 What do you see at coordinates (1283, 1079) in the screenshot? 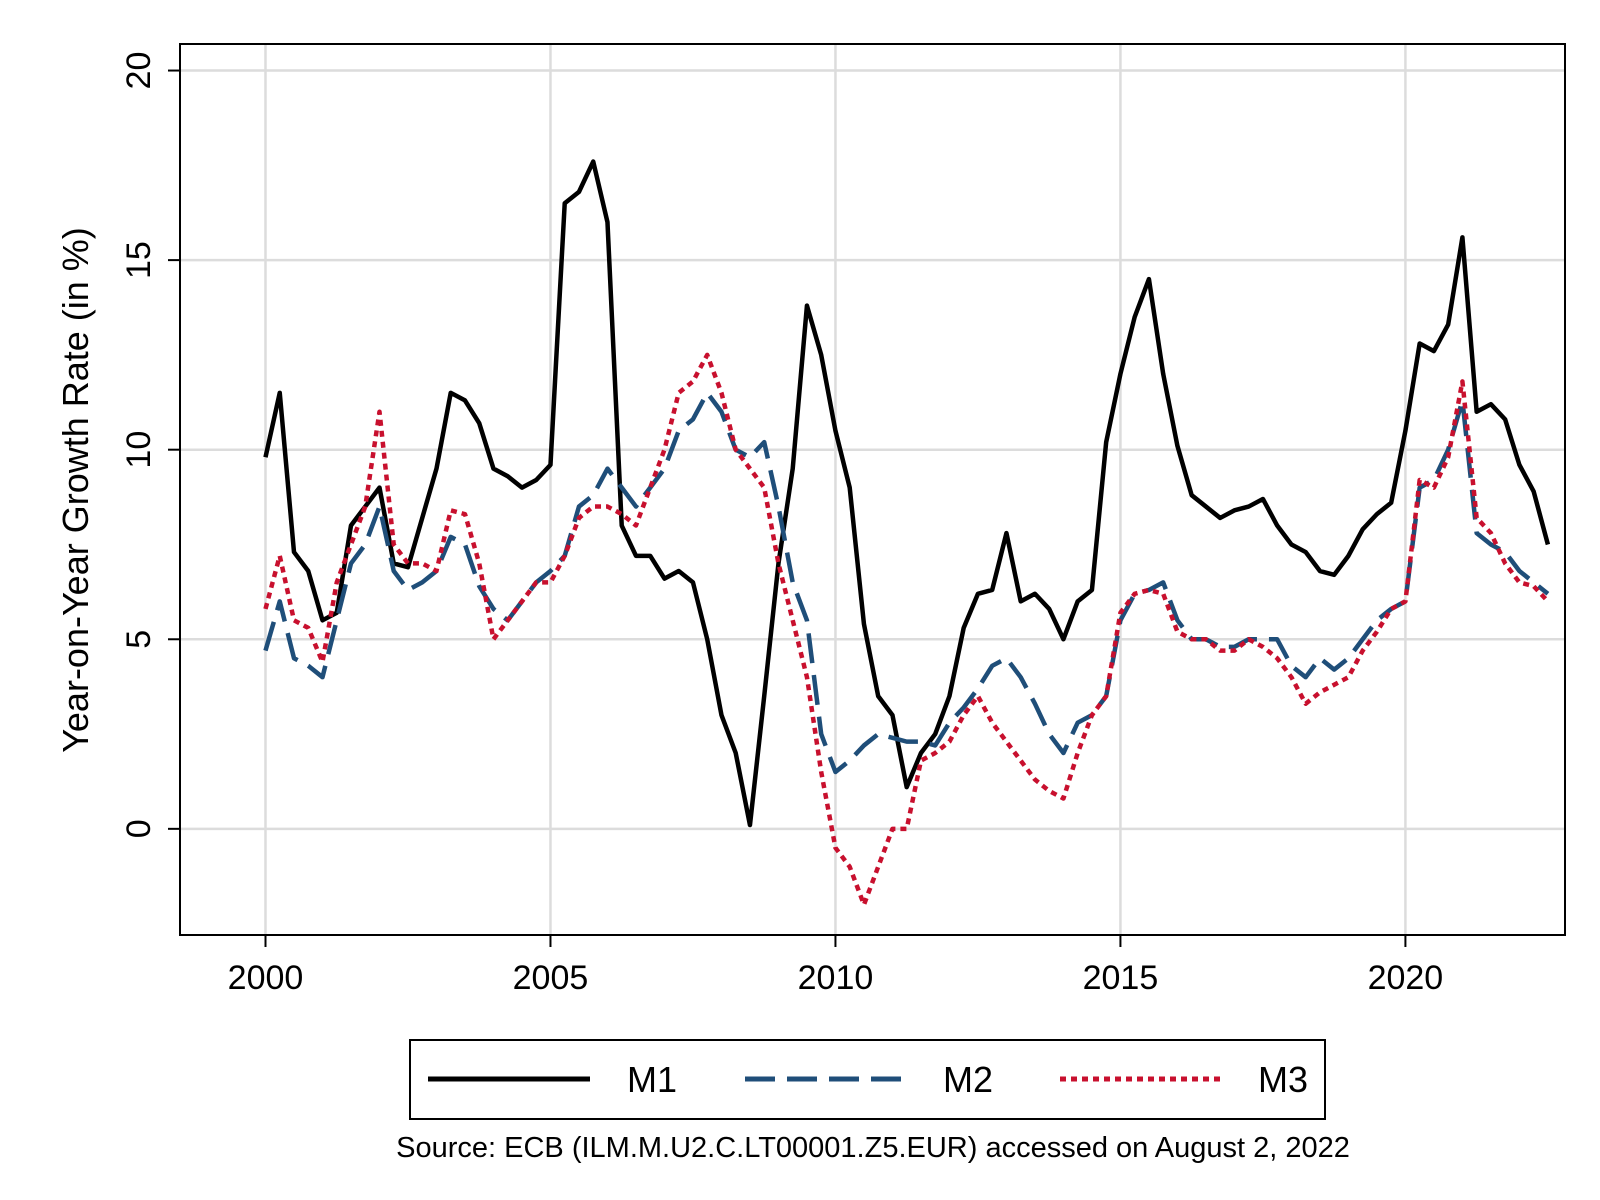
I see `legend-label-m3: M3` at bounding box center [1283, 1079].